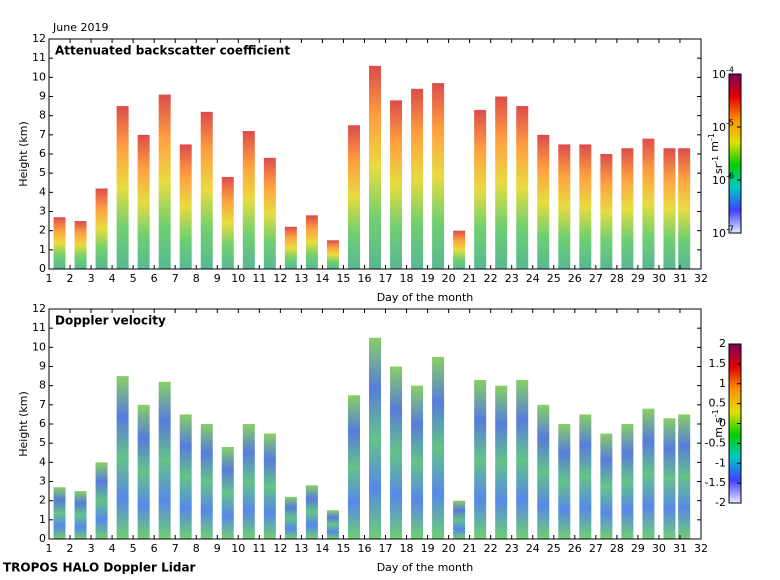  I want to click on colorbar-tick-label: 0.5, so click(718, 403).